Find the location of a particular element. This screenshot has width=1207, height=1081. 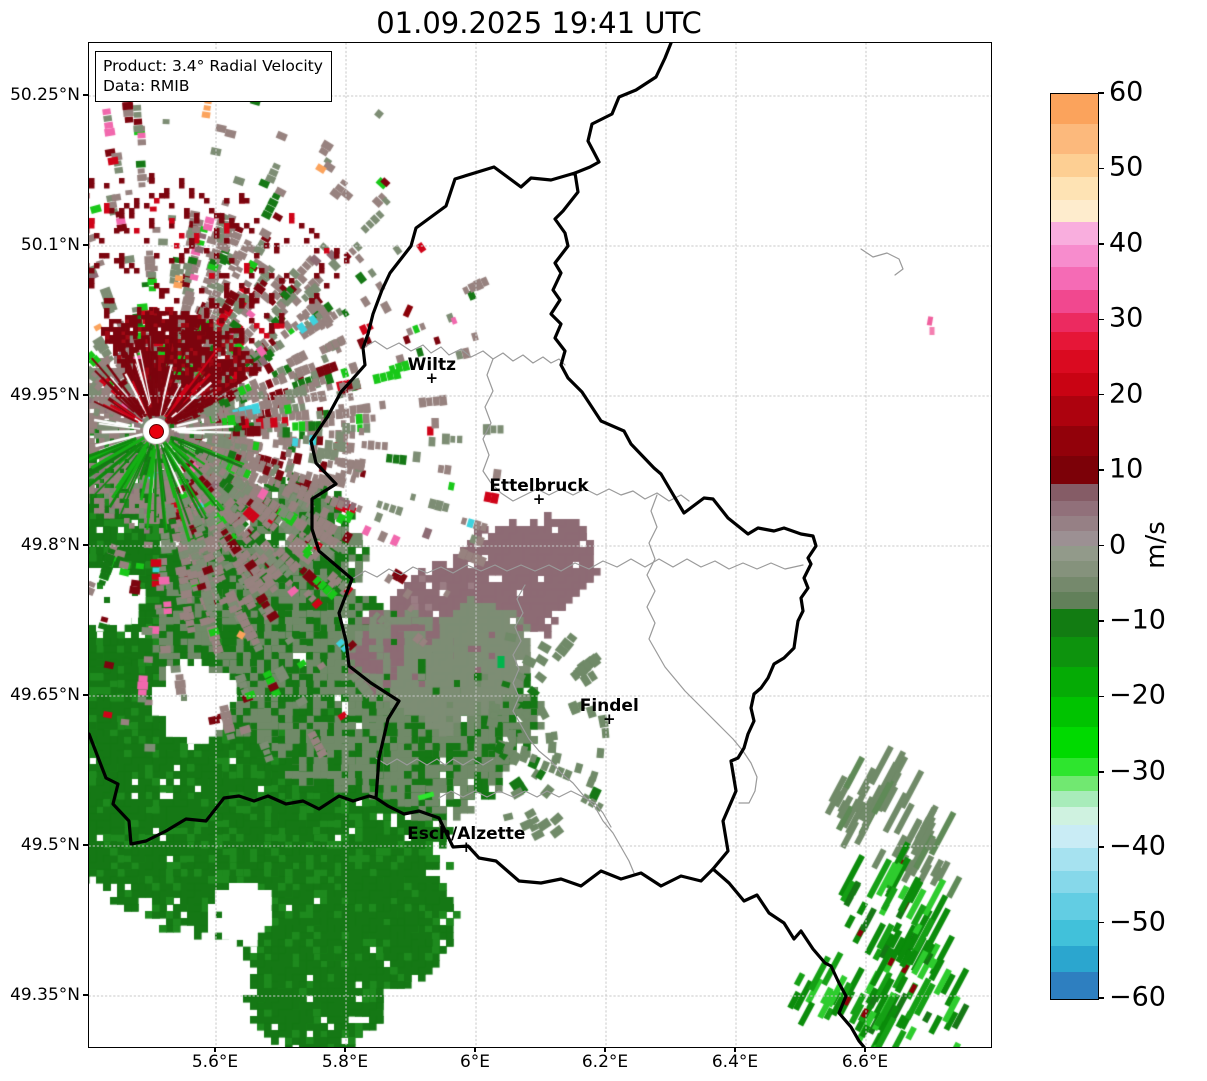

lat-tick-label: 49.95°N is located at coordinates (45, 395).